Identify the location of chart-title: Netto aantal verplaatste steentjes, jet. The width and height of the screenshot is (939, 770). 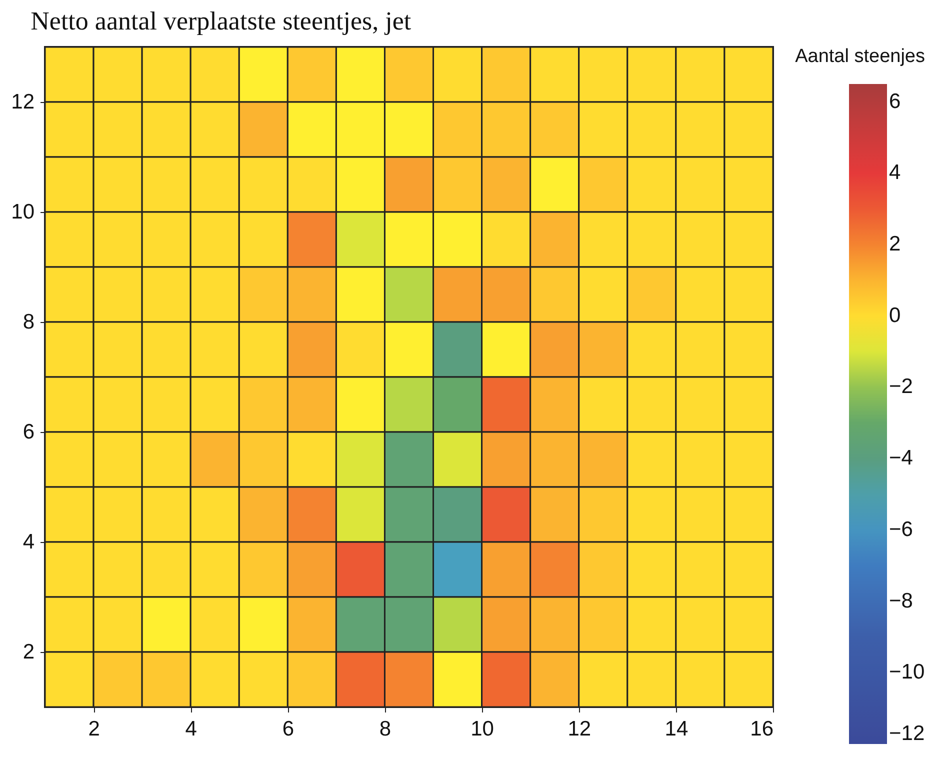
(221, 21).